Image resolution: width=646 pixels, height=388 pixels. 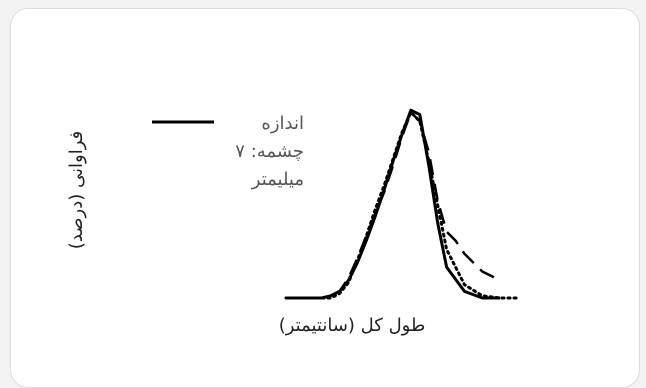 What do you see at coordinates (282, 123) in the screenshot?
I see `legend-label-line-1: اندازه` at bounding box center [282, 123].